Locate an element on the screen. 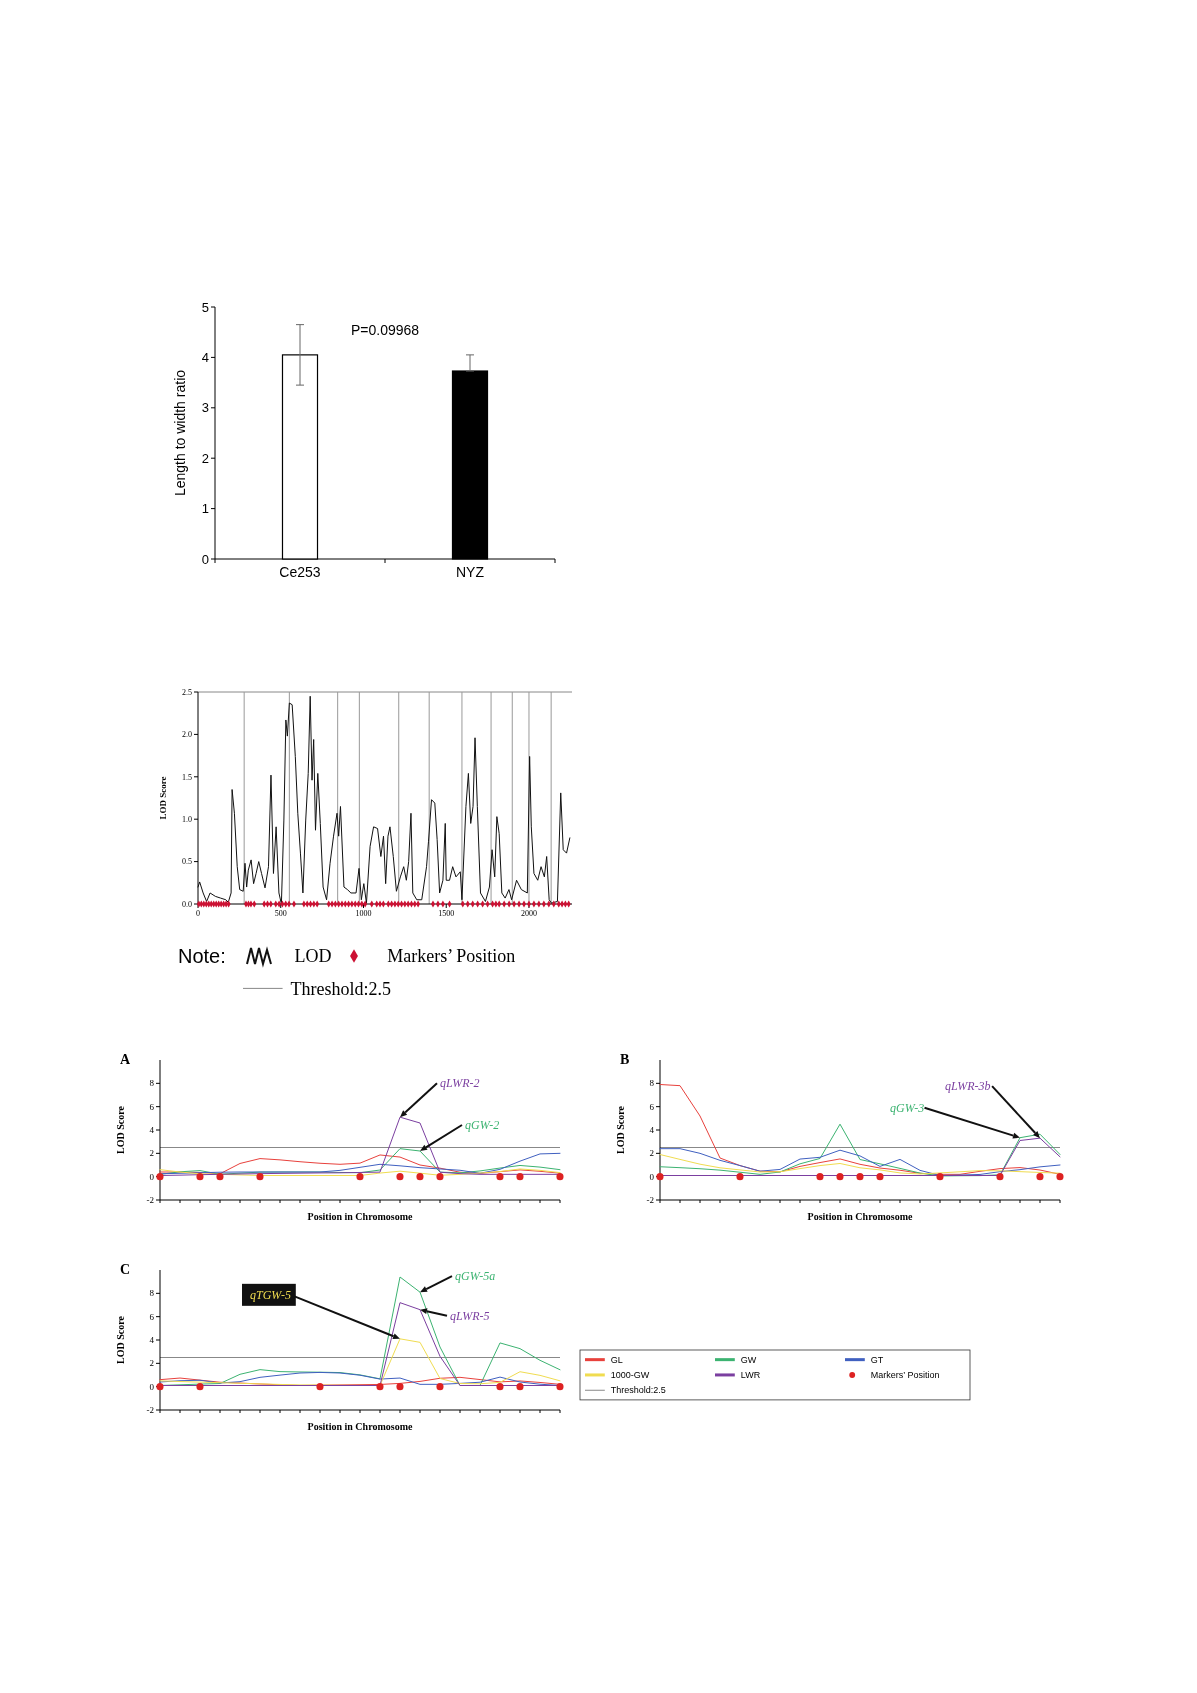 Image resolution: width=1197 pixels, height=1693 pixels. y-tick-label: 3 is located at coordinates (205, 408).